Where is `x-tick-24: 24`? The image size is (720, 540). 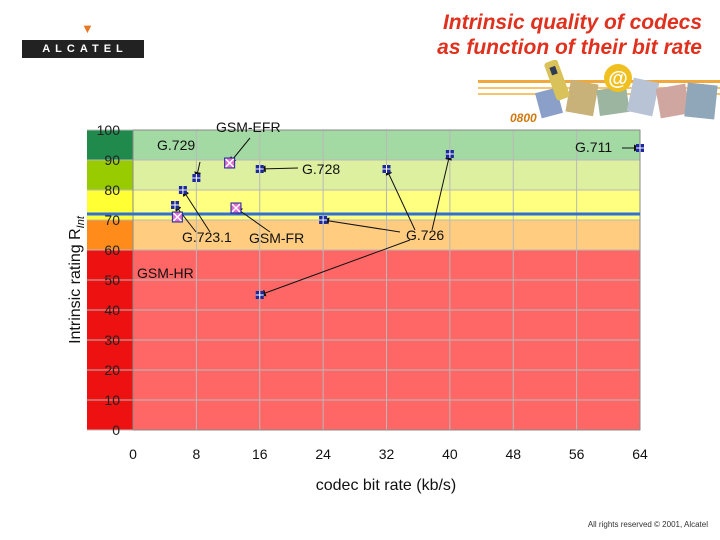
x-tick-24: 24 is located at coordinates (323, 454).